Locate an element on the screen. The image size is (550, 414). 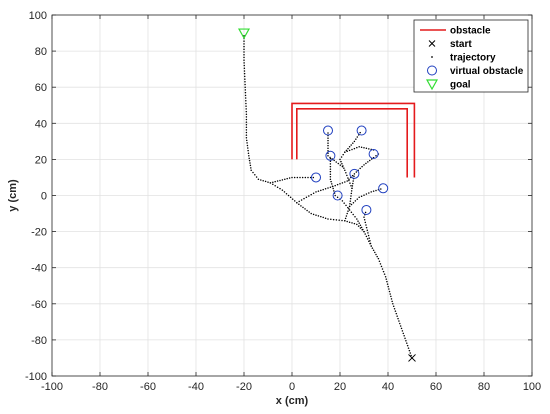
goal-marker is located at coordinates (244, 34).